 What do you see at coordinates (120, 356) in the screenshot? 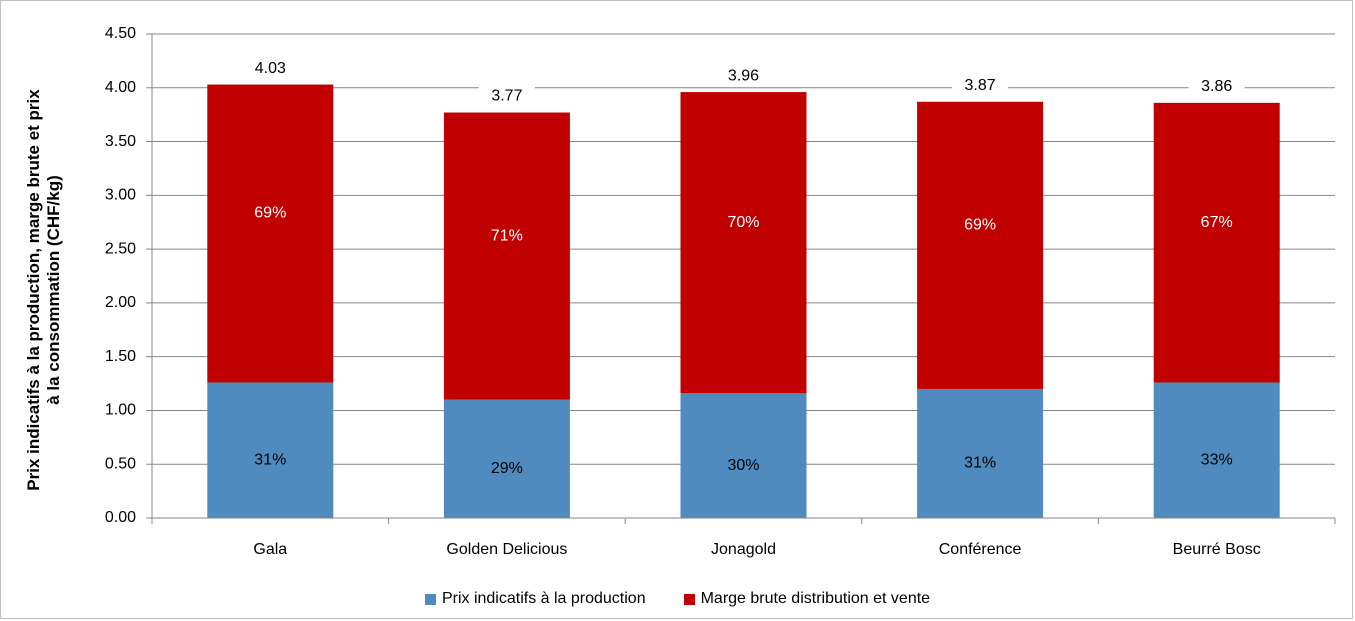
I see `y-tick-label: 1.50` at bounding box center [120, 356].